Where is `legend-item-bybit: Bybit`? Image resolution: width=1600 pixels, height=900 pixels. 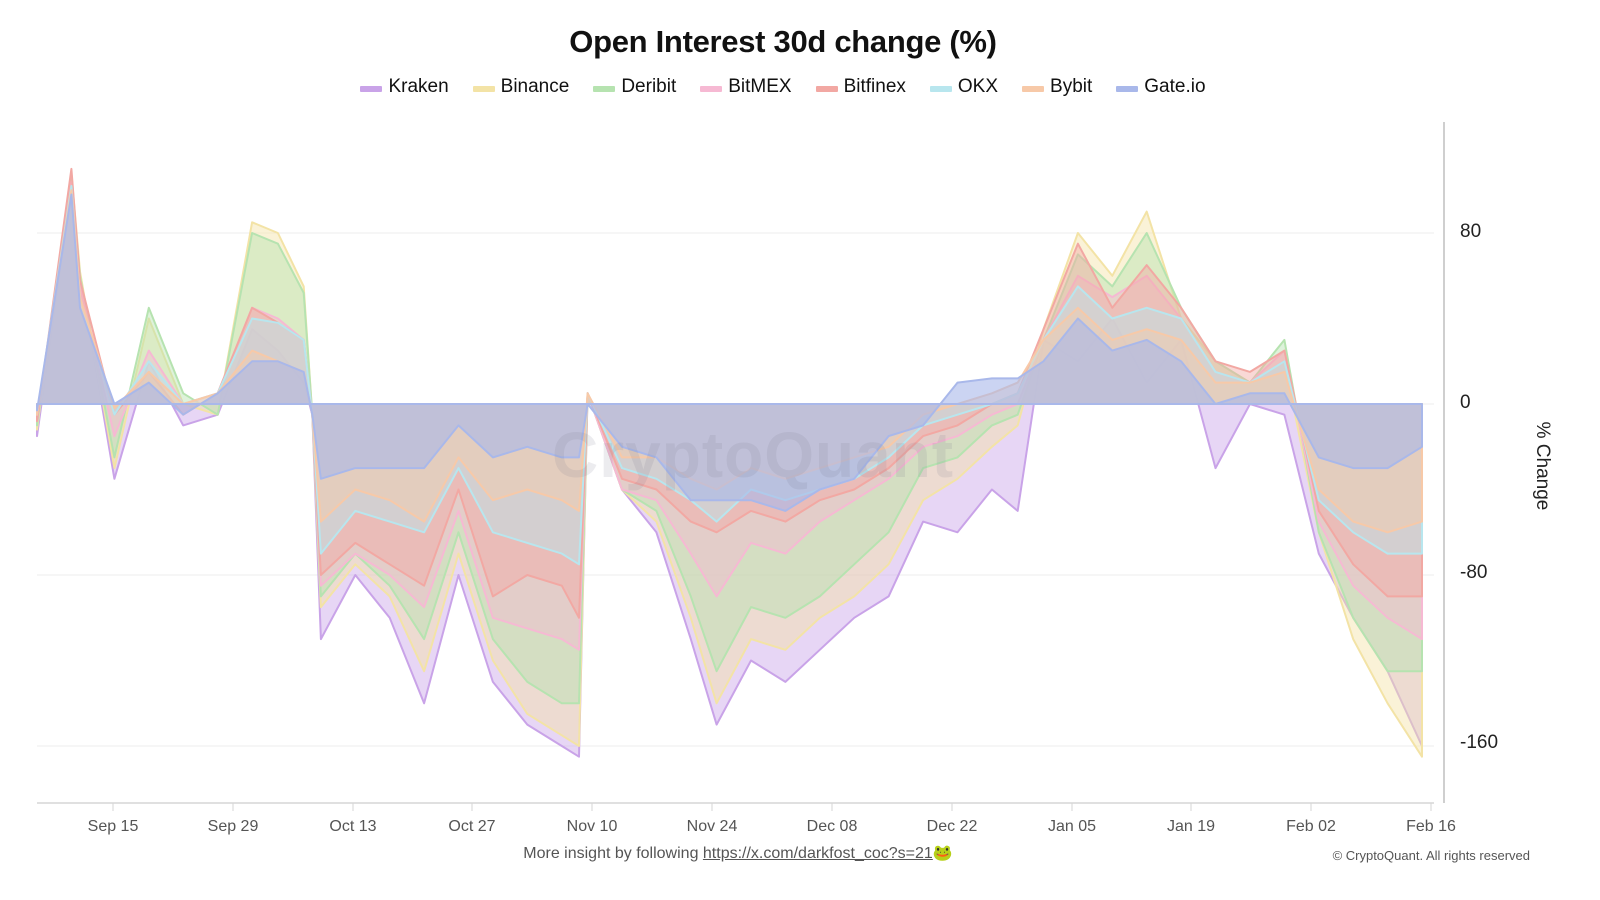 legend-item-bybit: Bybit is located at coordinates (1057, 87).